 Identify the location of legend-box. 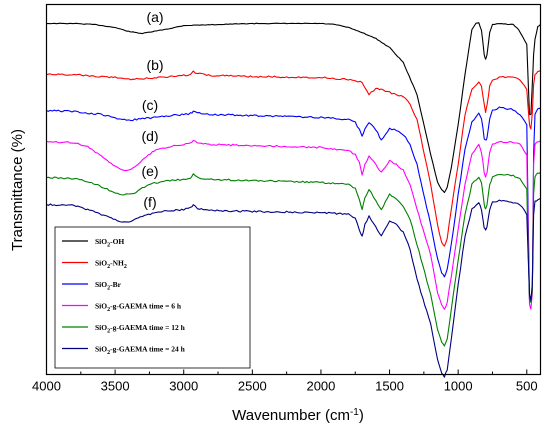
(152, 297).